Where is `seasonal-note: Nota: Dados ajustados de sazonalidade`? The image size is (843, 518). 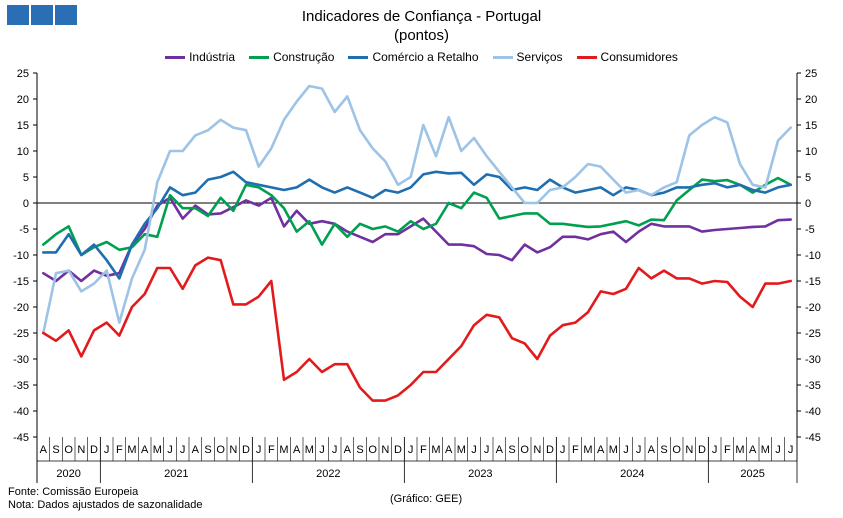
seasonal-note: Nota: Dados ajustados de sazonalidade is located at coordinates (105, 505).